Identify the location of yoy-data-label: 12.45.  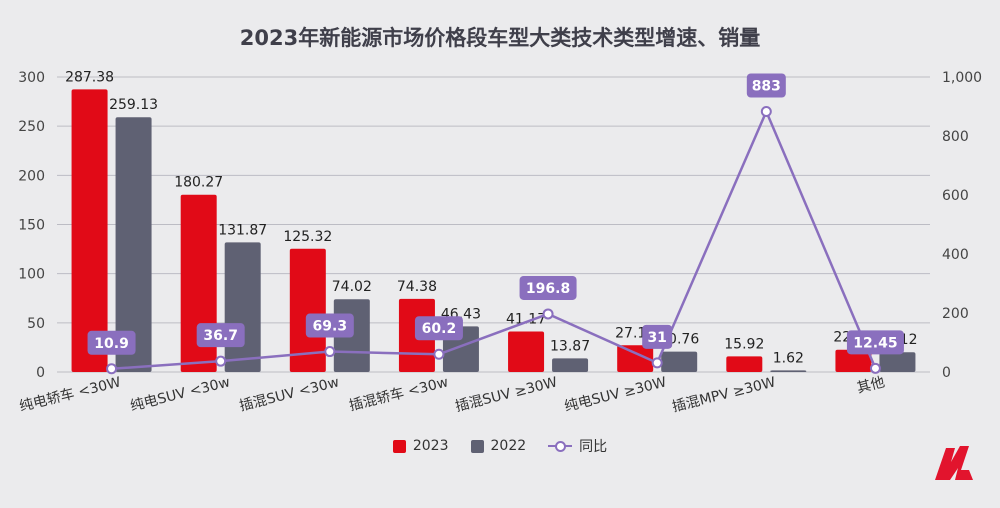
(875, 343).